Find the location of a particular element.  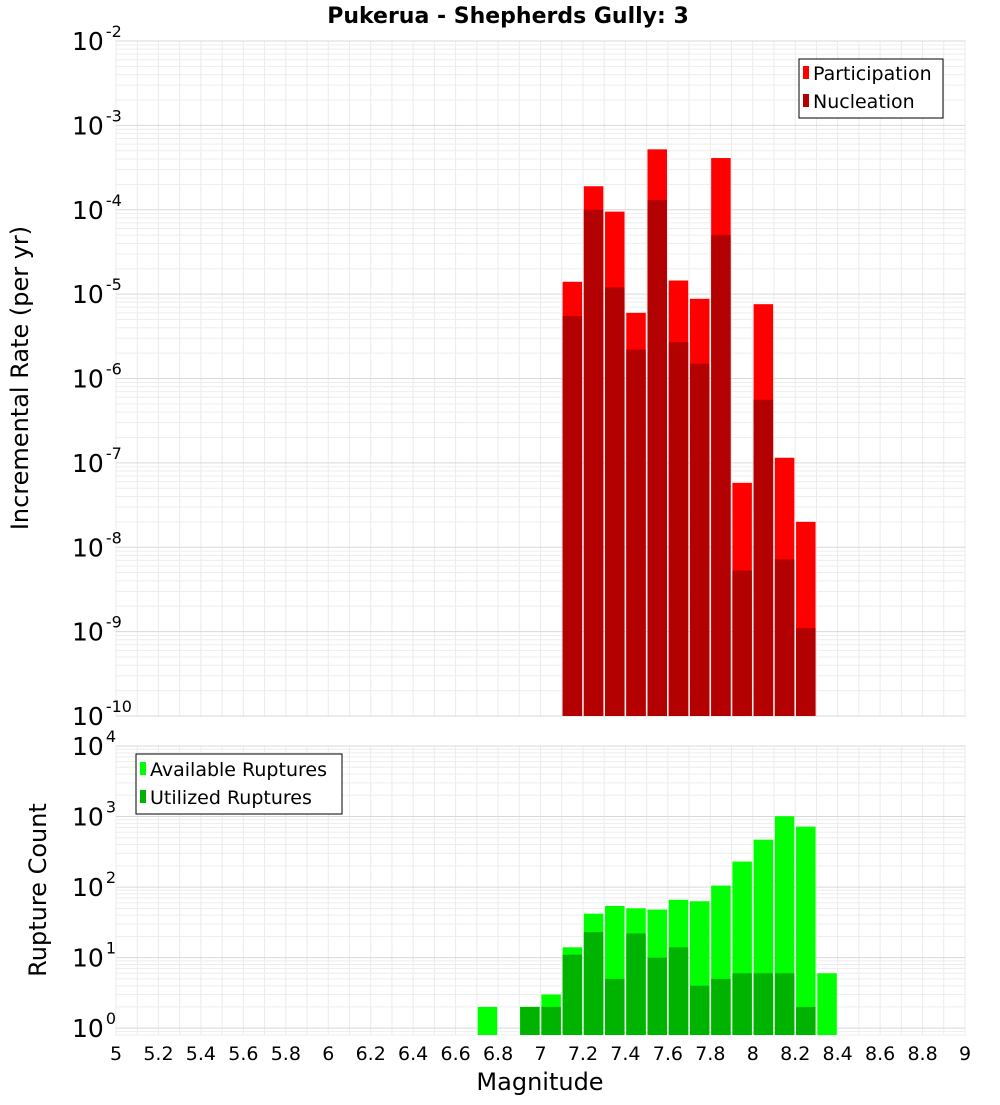

y-tick-label: 10 0 is located at coordinates (94, 1026).